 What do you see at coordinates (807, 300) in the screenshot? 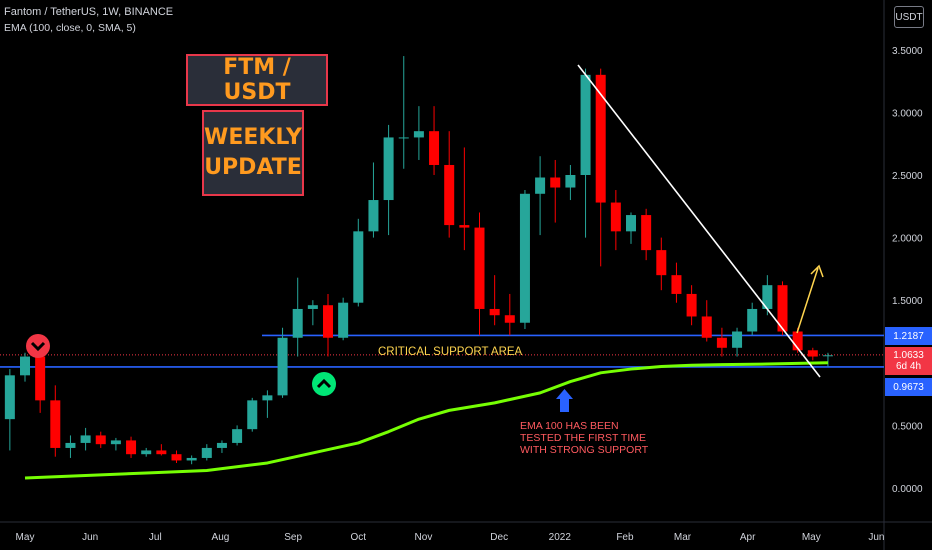
I see `breakout-arrow-shaft` at bounding box center [807, 300].